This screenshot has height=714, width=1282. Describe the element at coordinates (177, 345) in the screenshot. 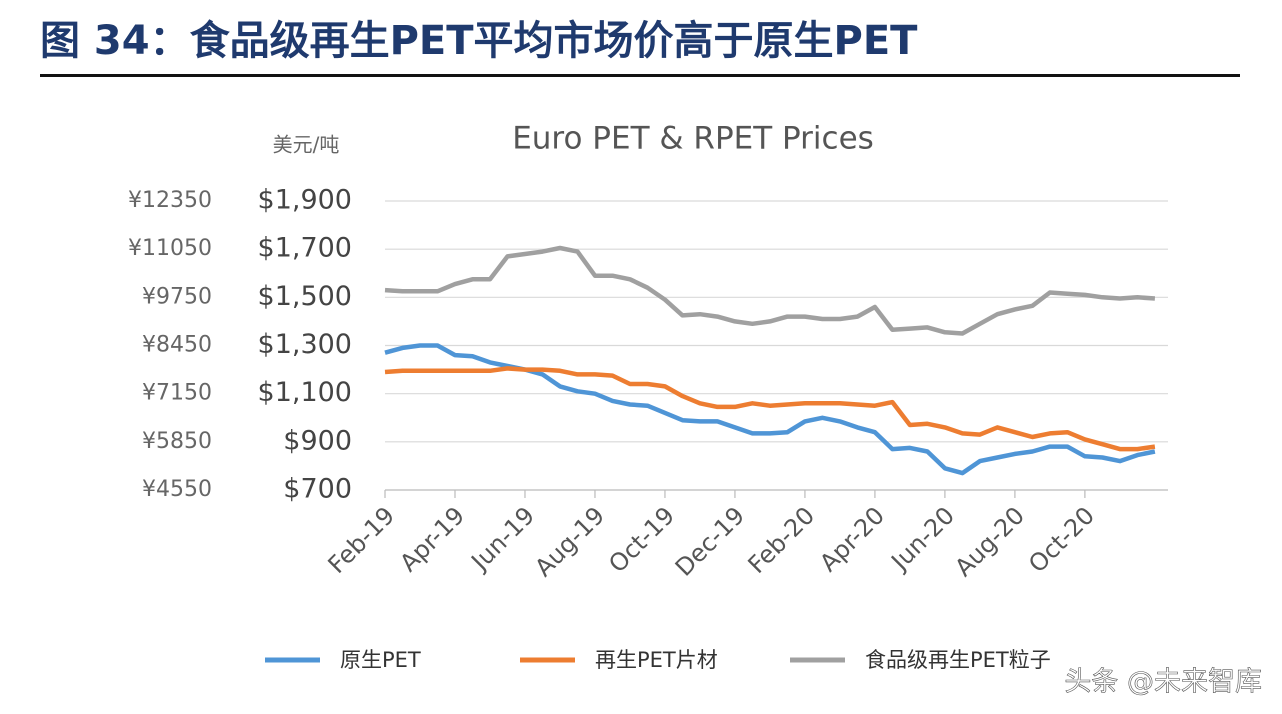

I see `y2-tick-label: ¥8450` at that location.